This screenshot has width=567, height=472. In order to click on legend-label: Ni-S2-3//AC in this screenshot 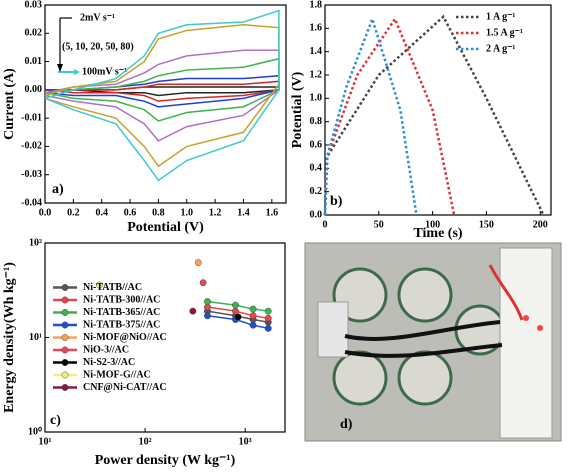, I will do `click(109, 362)`.